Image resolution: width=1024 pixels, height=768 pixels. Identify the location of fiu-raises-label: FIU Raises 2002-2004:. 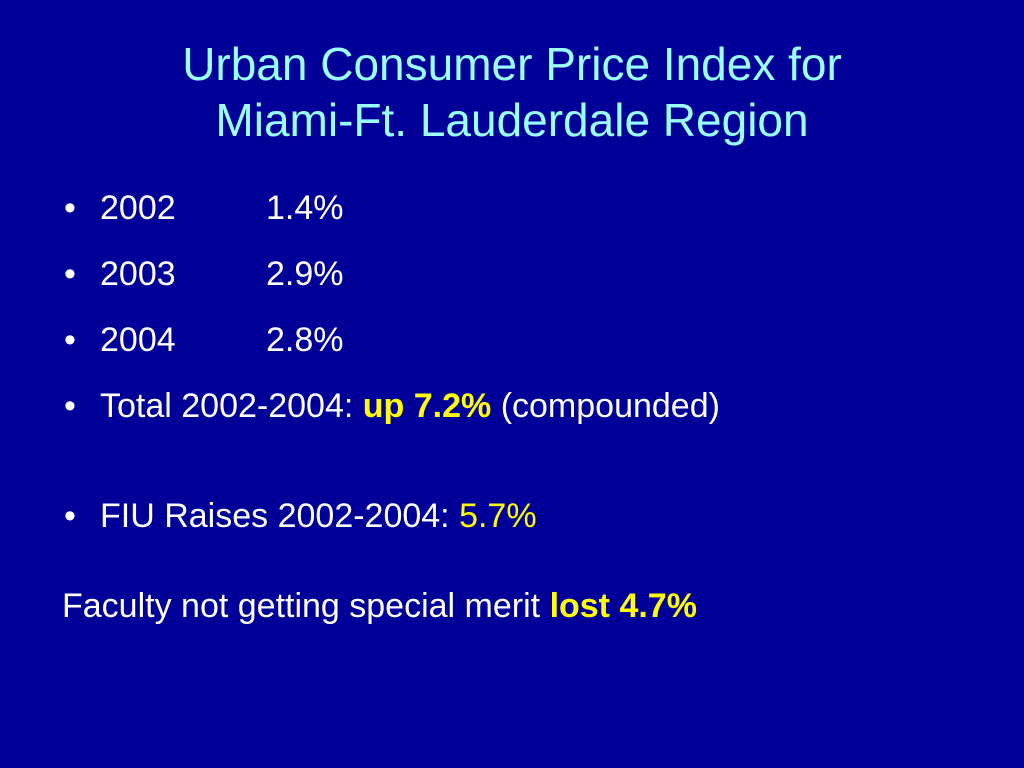
(280, 516).